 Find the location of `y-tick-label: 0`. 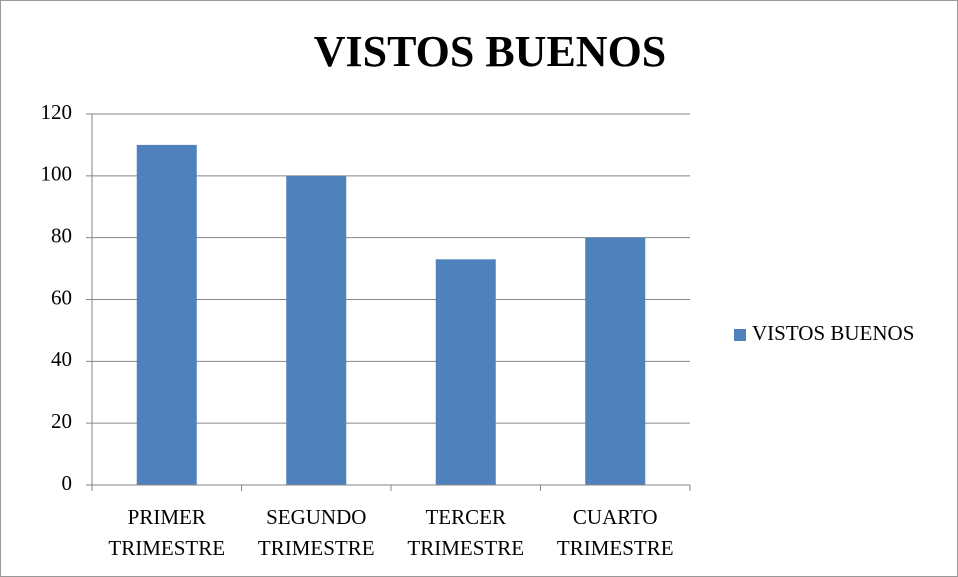

y-tick-label: 0 is located at coordinates (67, 483).